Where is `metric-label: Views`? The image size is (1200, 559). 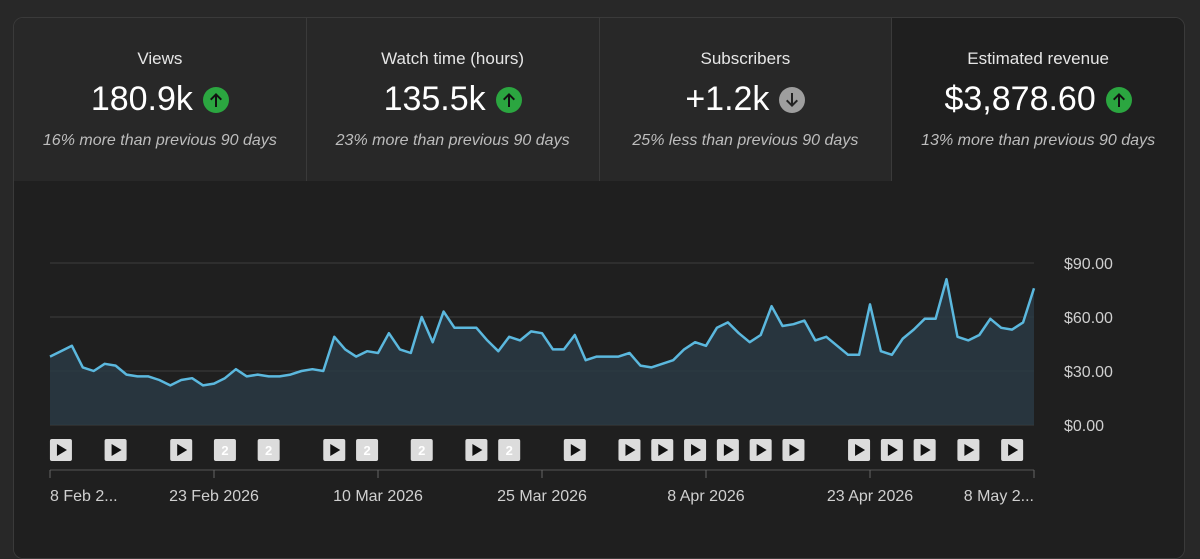
metric-label: Views is located at coordinates (160, 58).